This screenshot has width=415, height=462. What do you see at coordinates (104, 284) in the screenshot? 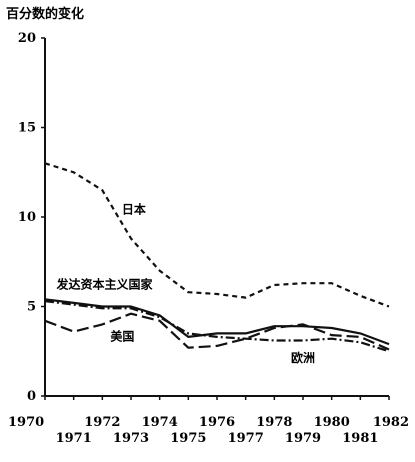
I see `series-annotation: 发达资本主义国家` at bounding box center [104, 284].